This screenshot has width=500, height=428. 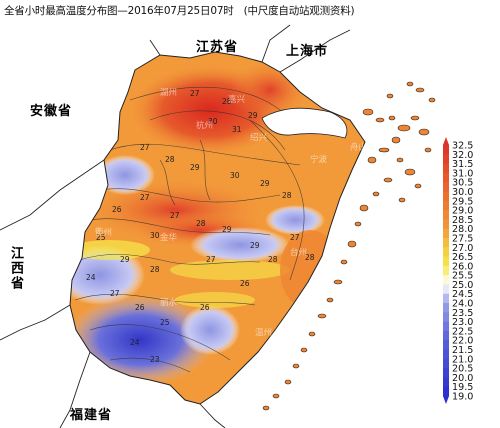 I want to click on cool-region-northwest, so click(x=125, y=175).